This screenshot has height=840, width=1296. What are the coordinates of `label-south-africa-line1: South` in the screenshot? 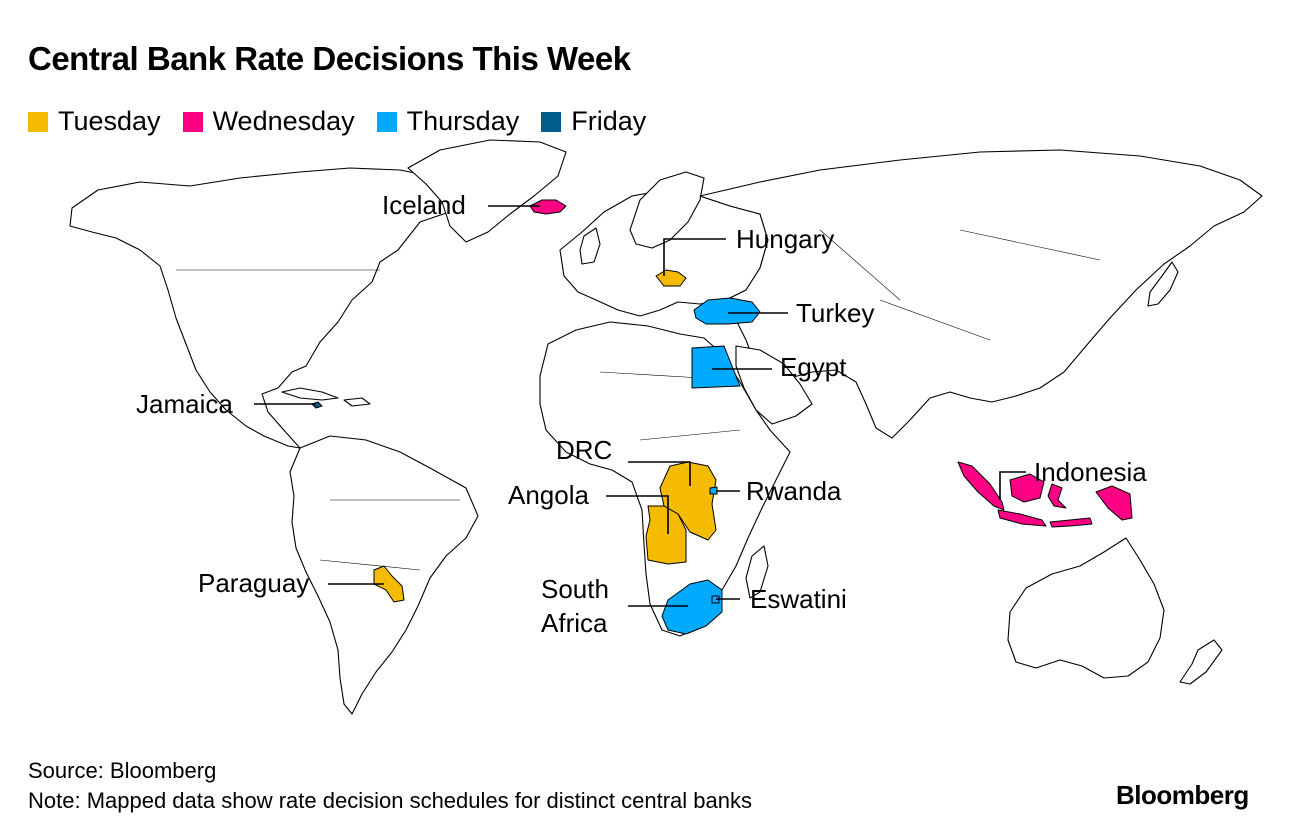 It's located at (575, 589).